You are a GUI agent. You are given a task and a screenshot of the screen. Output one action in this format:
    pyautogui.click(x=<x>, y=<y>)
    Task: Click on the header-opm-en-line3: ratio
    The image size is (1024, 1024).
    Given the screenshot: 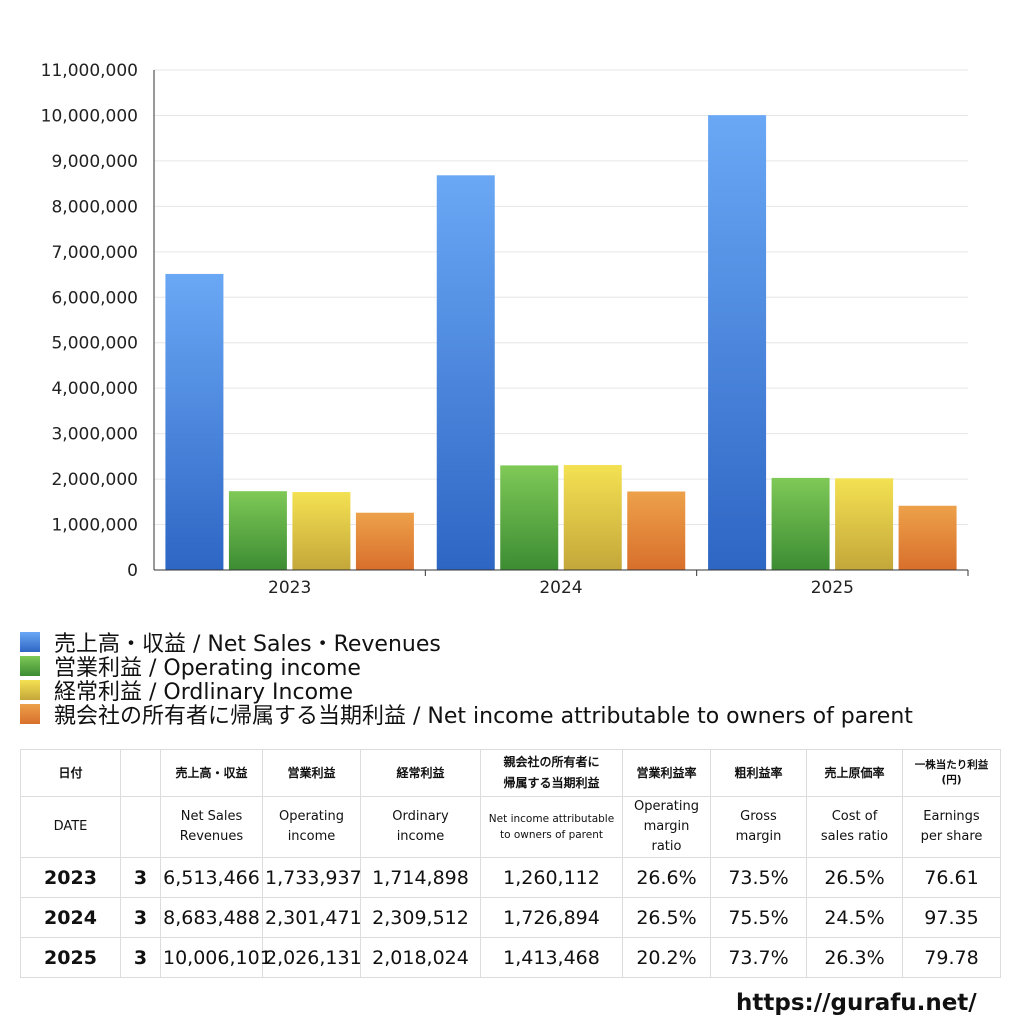 What is the action you would take?
    pyautogui.click(x=666, y=846)
    